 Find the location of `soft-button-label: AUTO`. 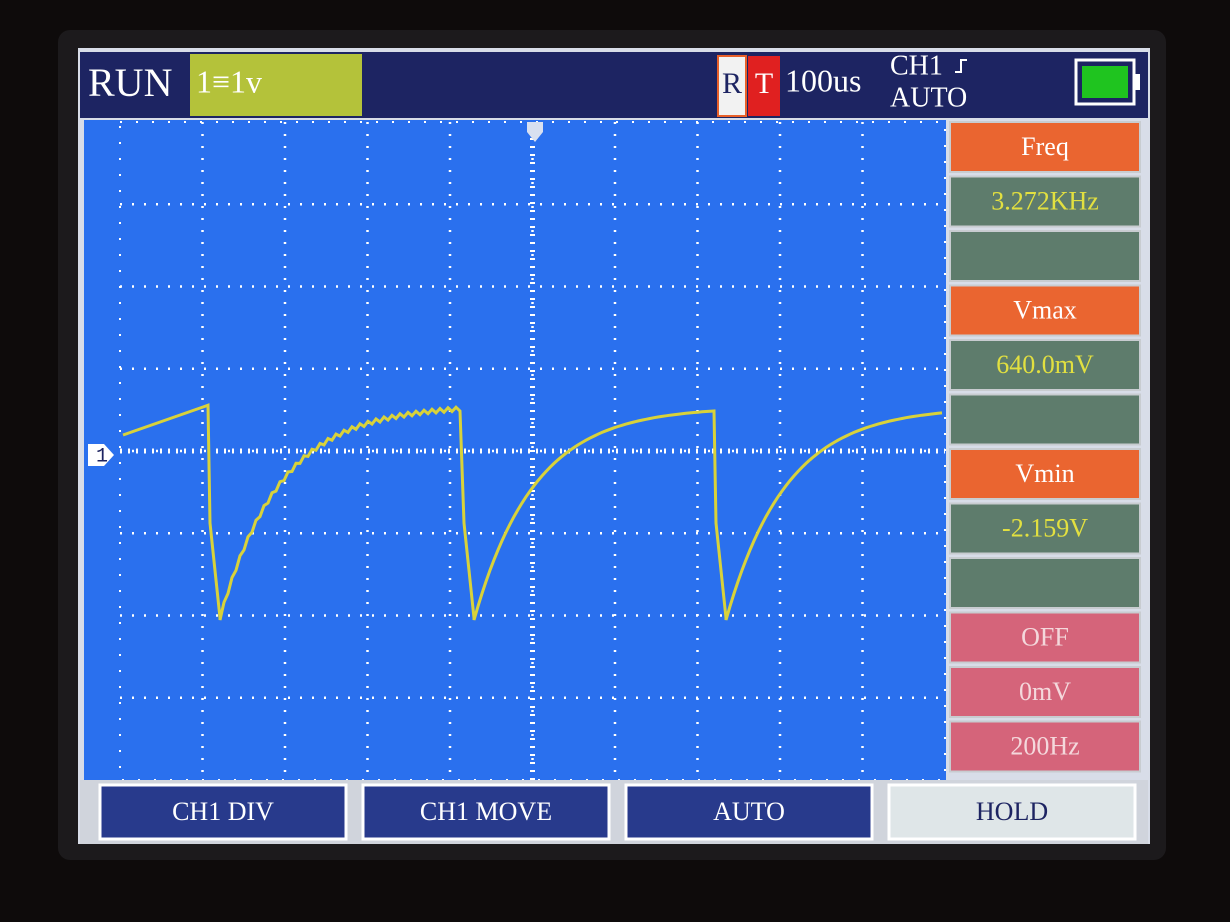

soft-button-label: AUTO is located at coordinates (749, 811).